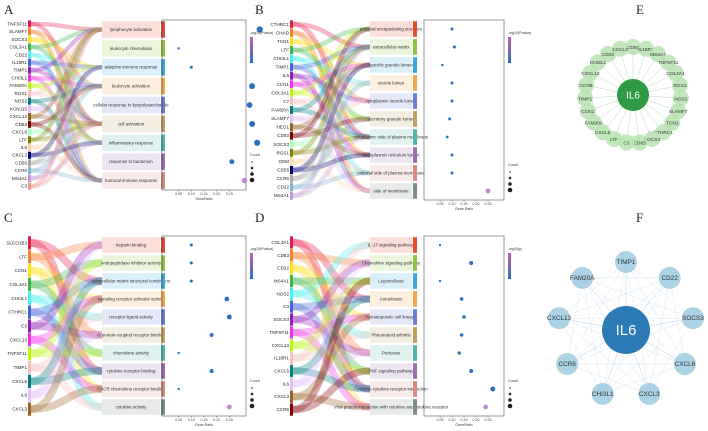 The width and height of the screenshot is (708, 431). I want to click on term-label: chemokine activity, so click(131, 353).